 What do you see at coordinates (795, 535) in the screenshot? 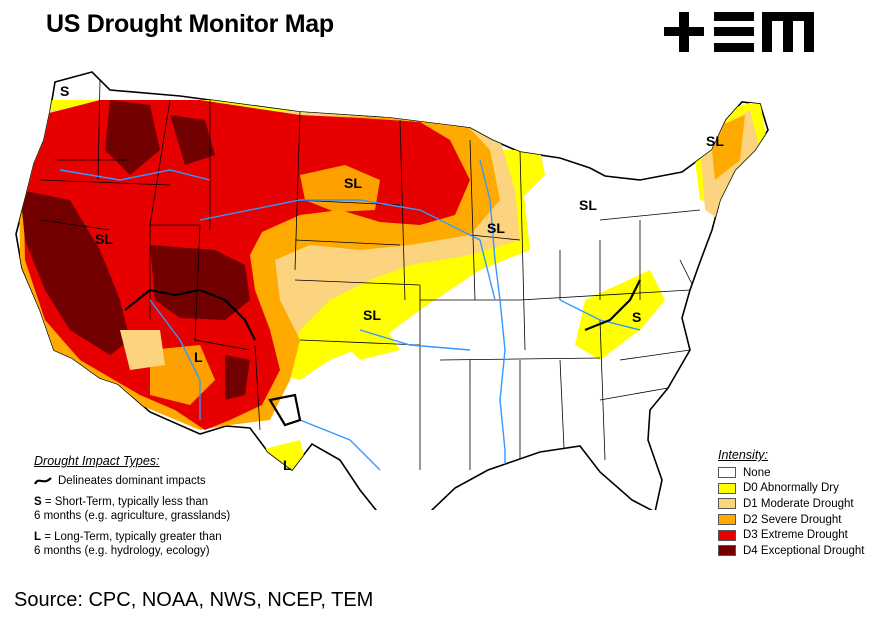
I see `legend-label: D3 Extreme Drought` at bounding box center [795, 535].